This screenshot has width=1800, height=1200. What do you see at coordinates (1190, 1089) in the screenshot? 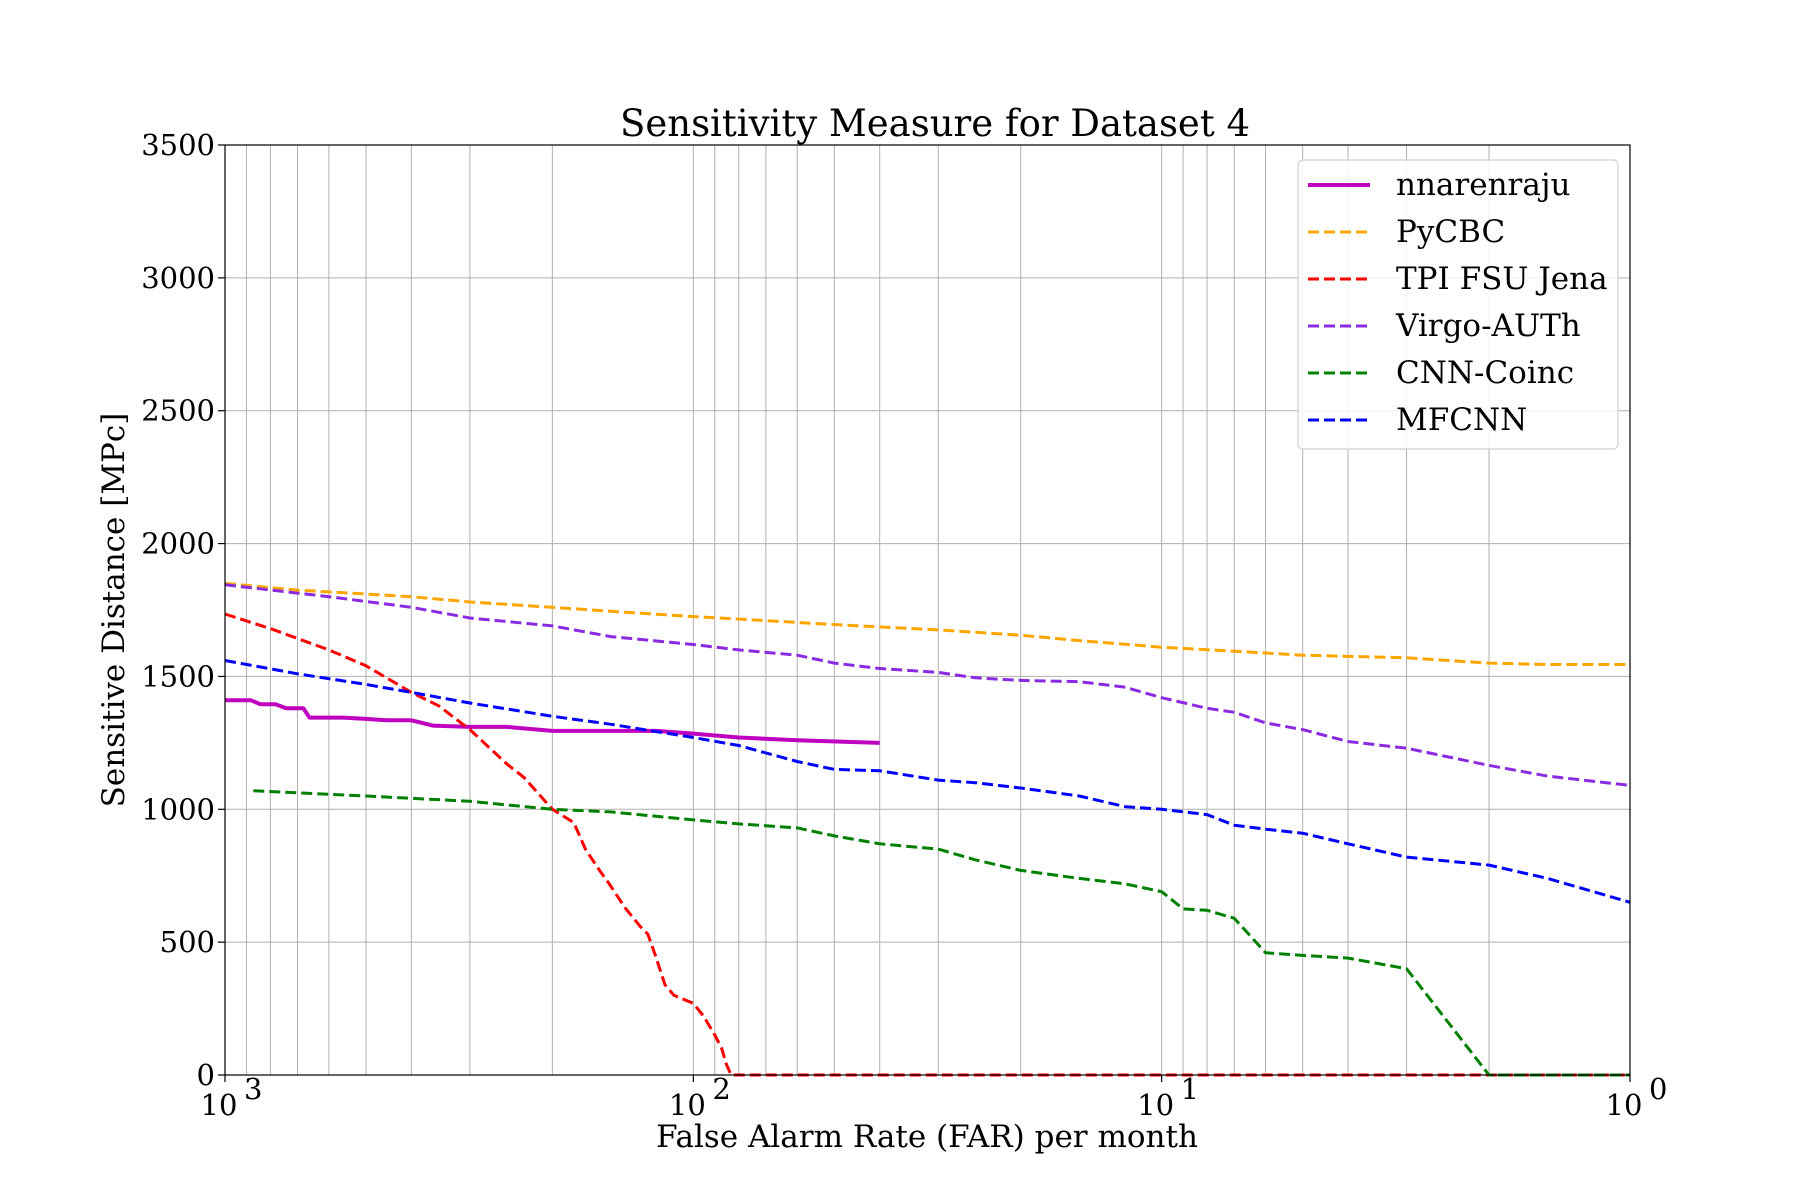
I see `x-tick-exponent: 1` at bounding box center [1190, 1089].